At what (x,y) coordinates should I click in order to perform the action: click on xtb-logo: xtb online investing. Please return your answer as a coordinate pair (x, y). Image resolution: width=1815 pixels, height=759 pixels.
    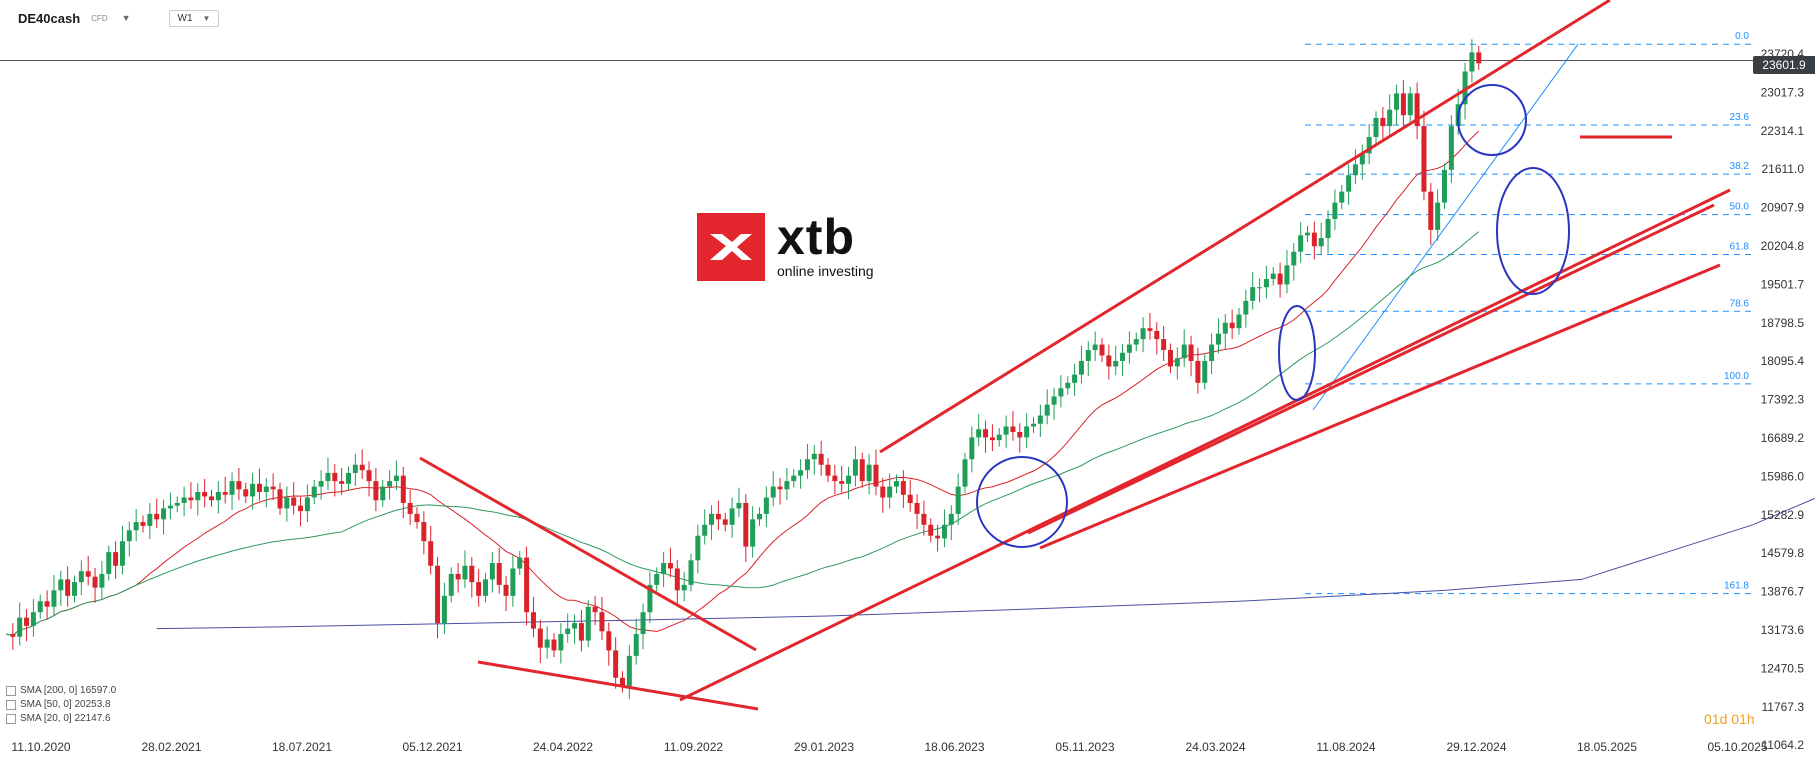
    Looking at the image, I should click on (785, 246).